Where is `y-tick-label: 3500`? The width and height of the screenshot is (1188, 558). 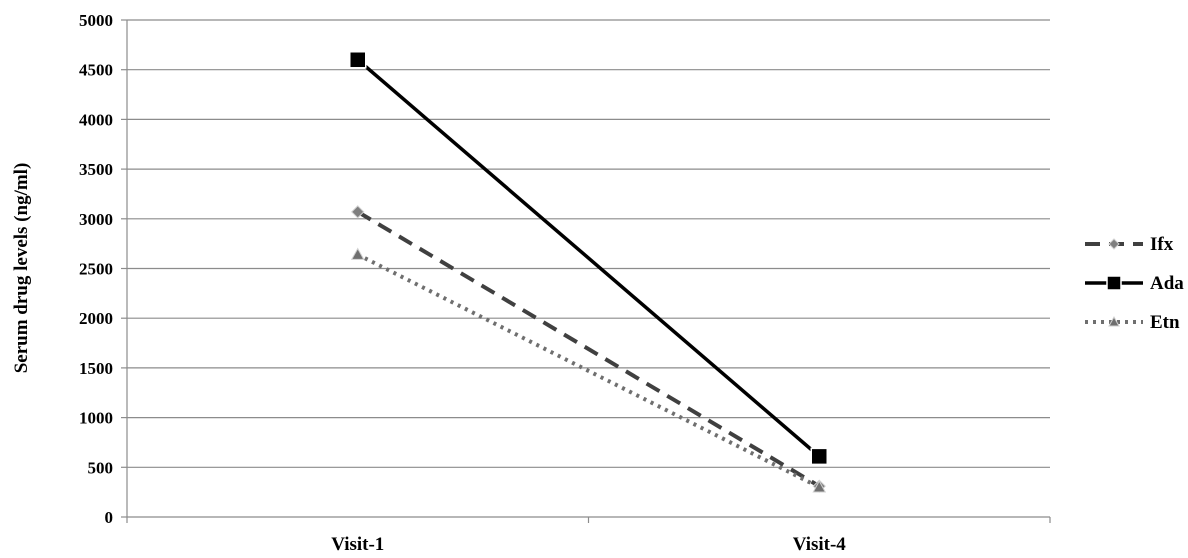 y-tick-label: 3500 is located at coordinates (96, 169).